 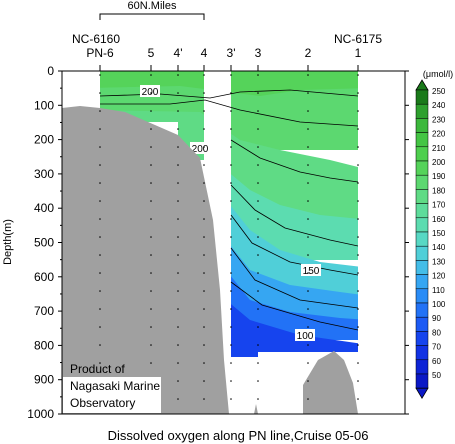 I want to click on contour-label-0: 200, so click(x=150, y=92).